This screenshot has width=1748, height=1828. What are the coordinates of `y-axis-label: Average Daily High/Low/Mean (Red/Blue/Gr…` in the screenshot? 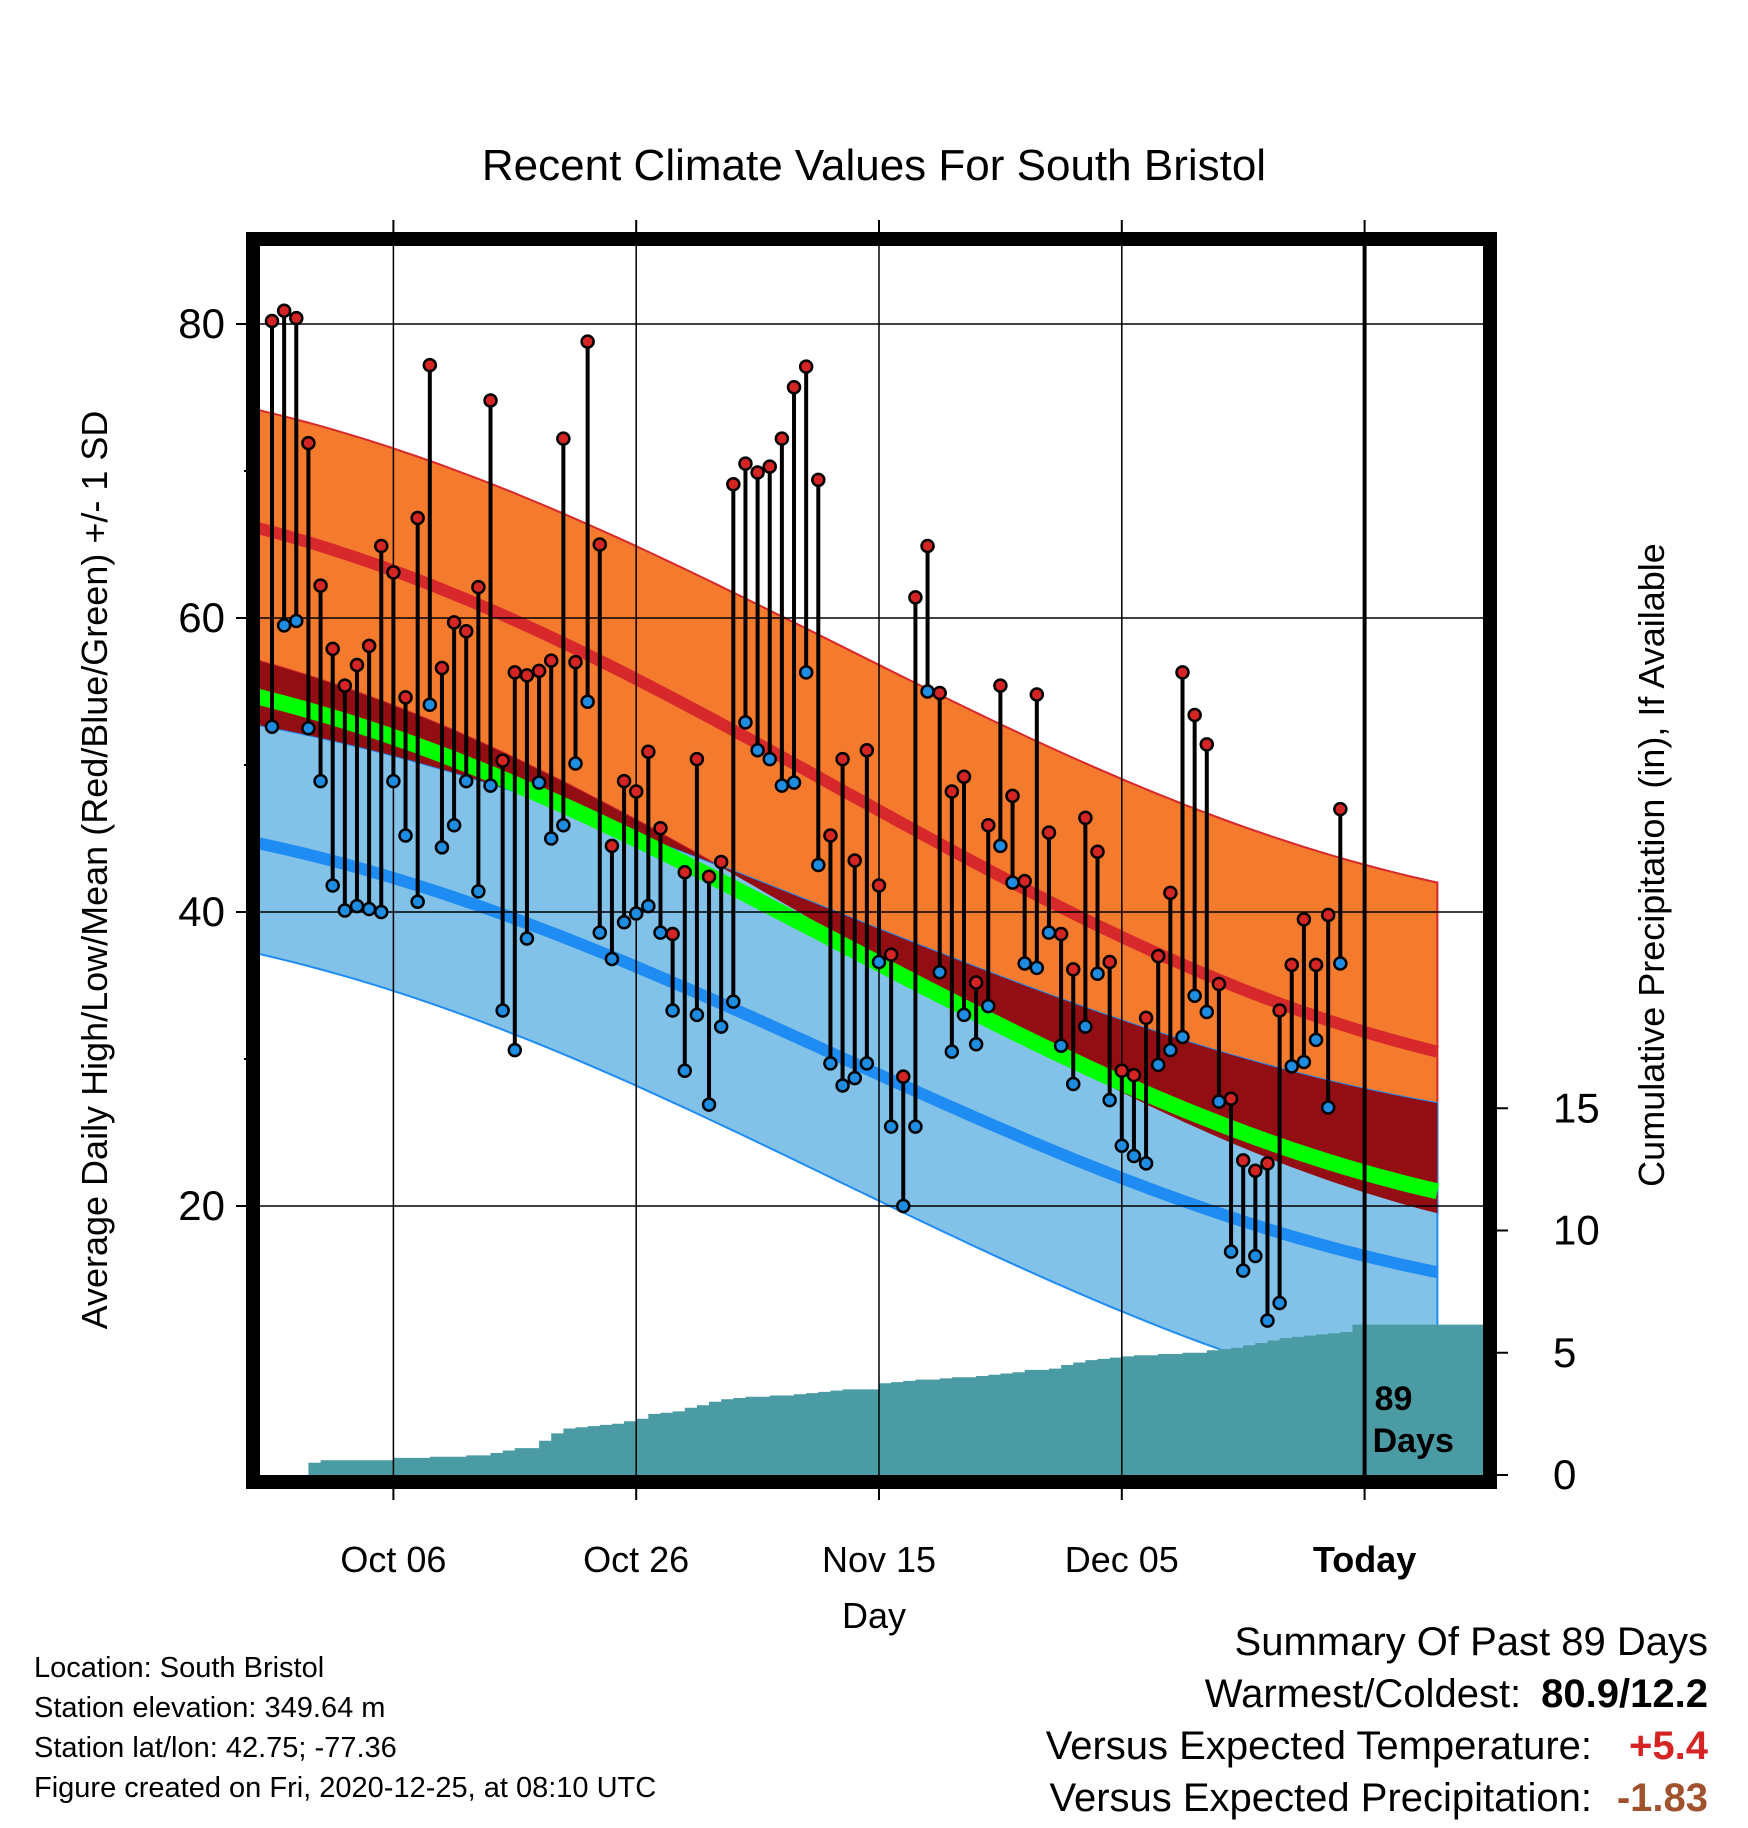 It's located at (94, 870).